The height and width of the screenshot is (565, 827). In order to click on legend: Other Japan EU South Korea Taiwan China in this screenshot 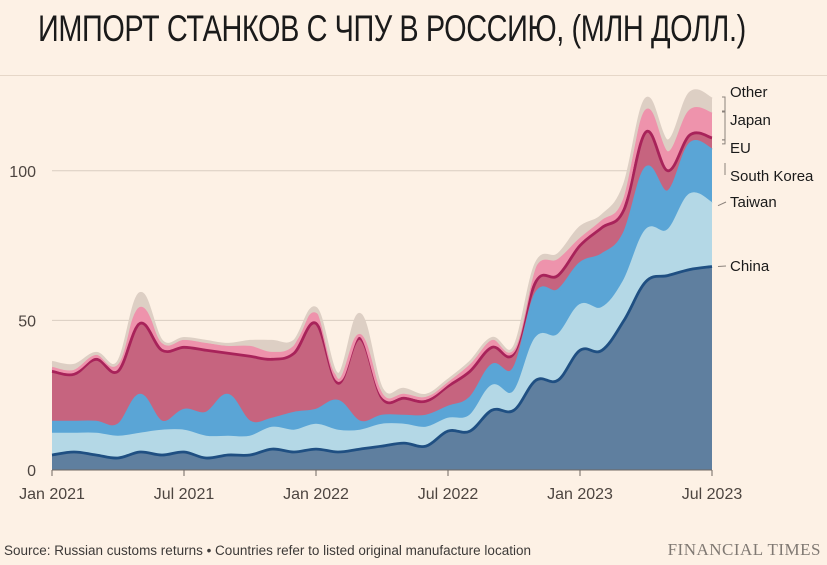, I will do `click(765, 179)`.